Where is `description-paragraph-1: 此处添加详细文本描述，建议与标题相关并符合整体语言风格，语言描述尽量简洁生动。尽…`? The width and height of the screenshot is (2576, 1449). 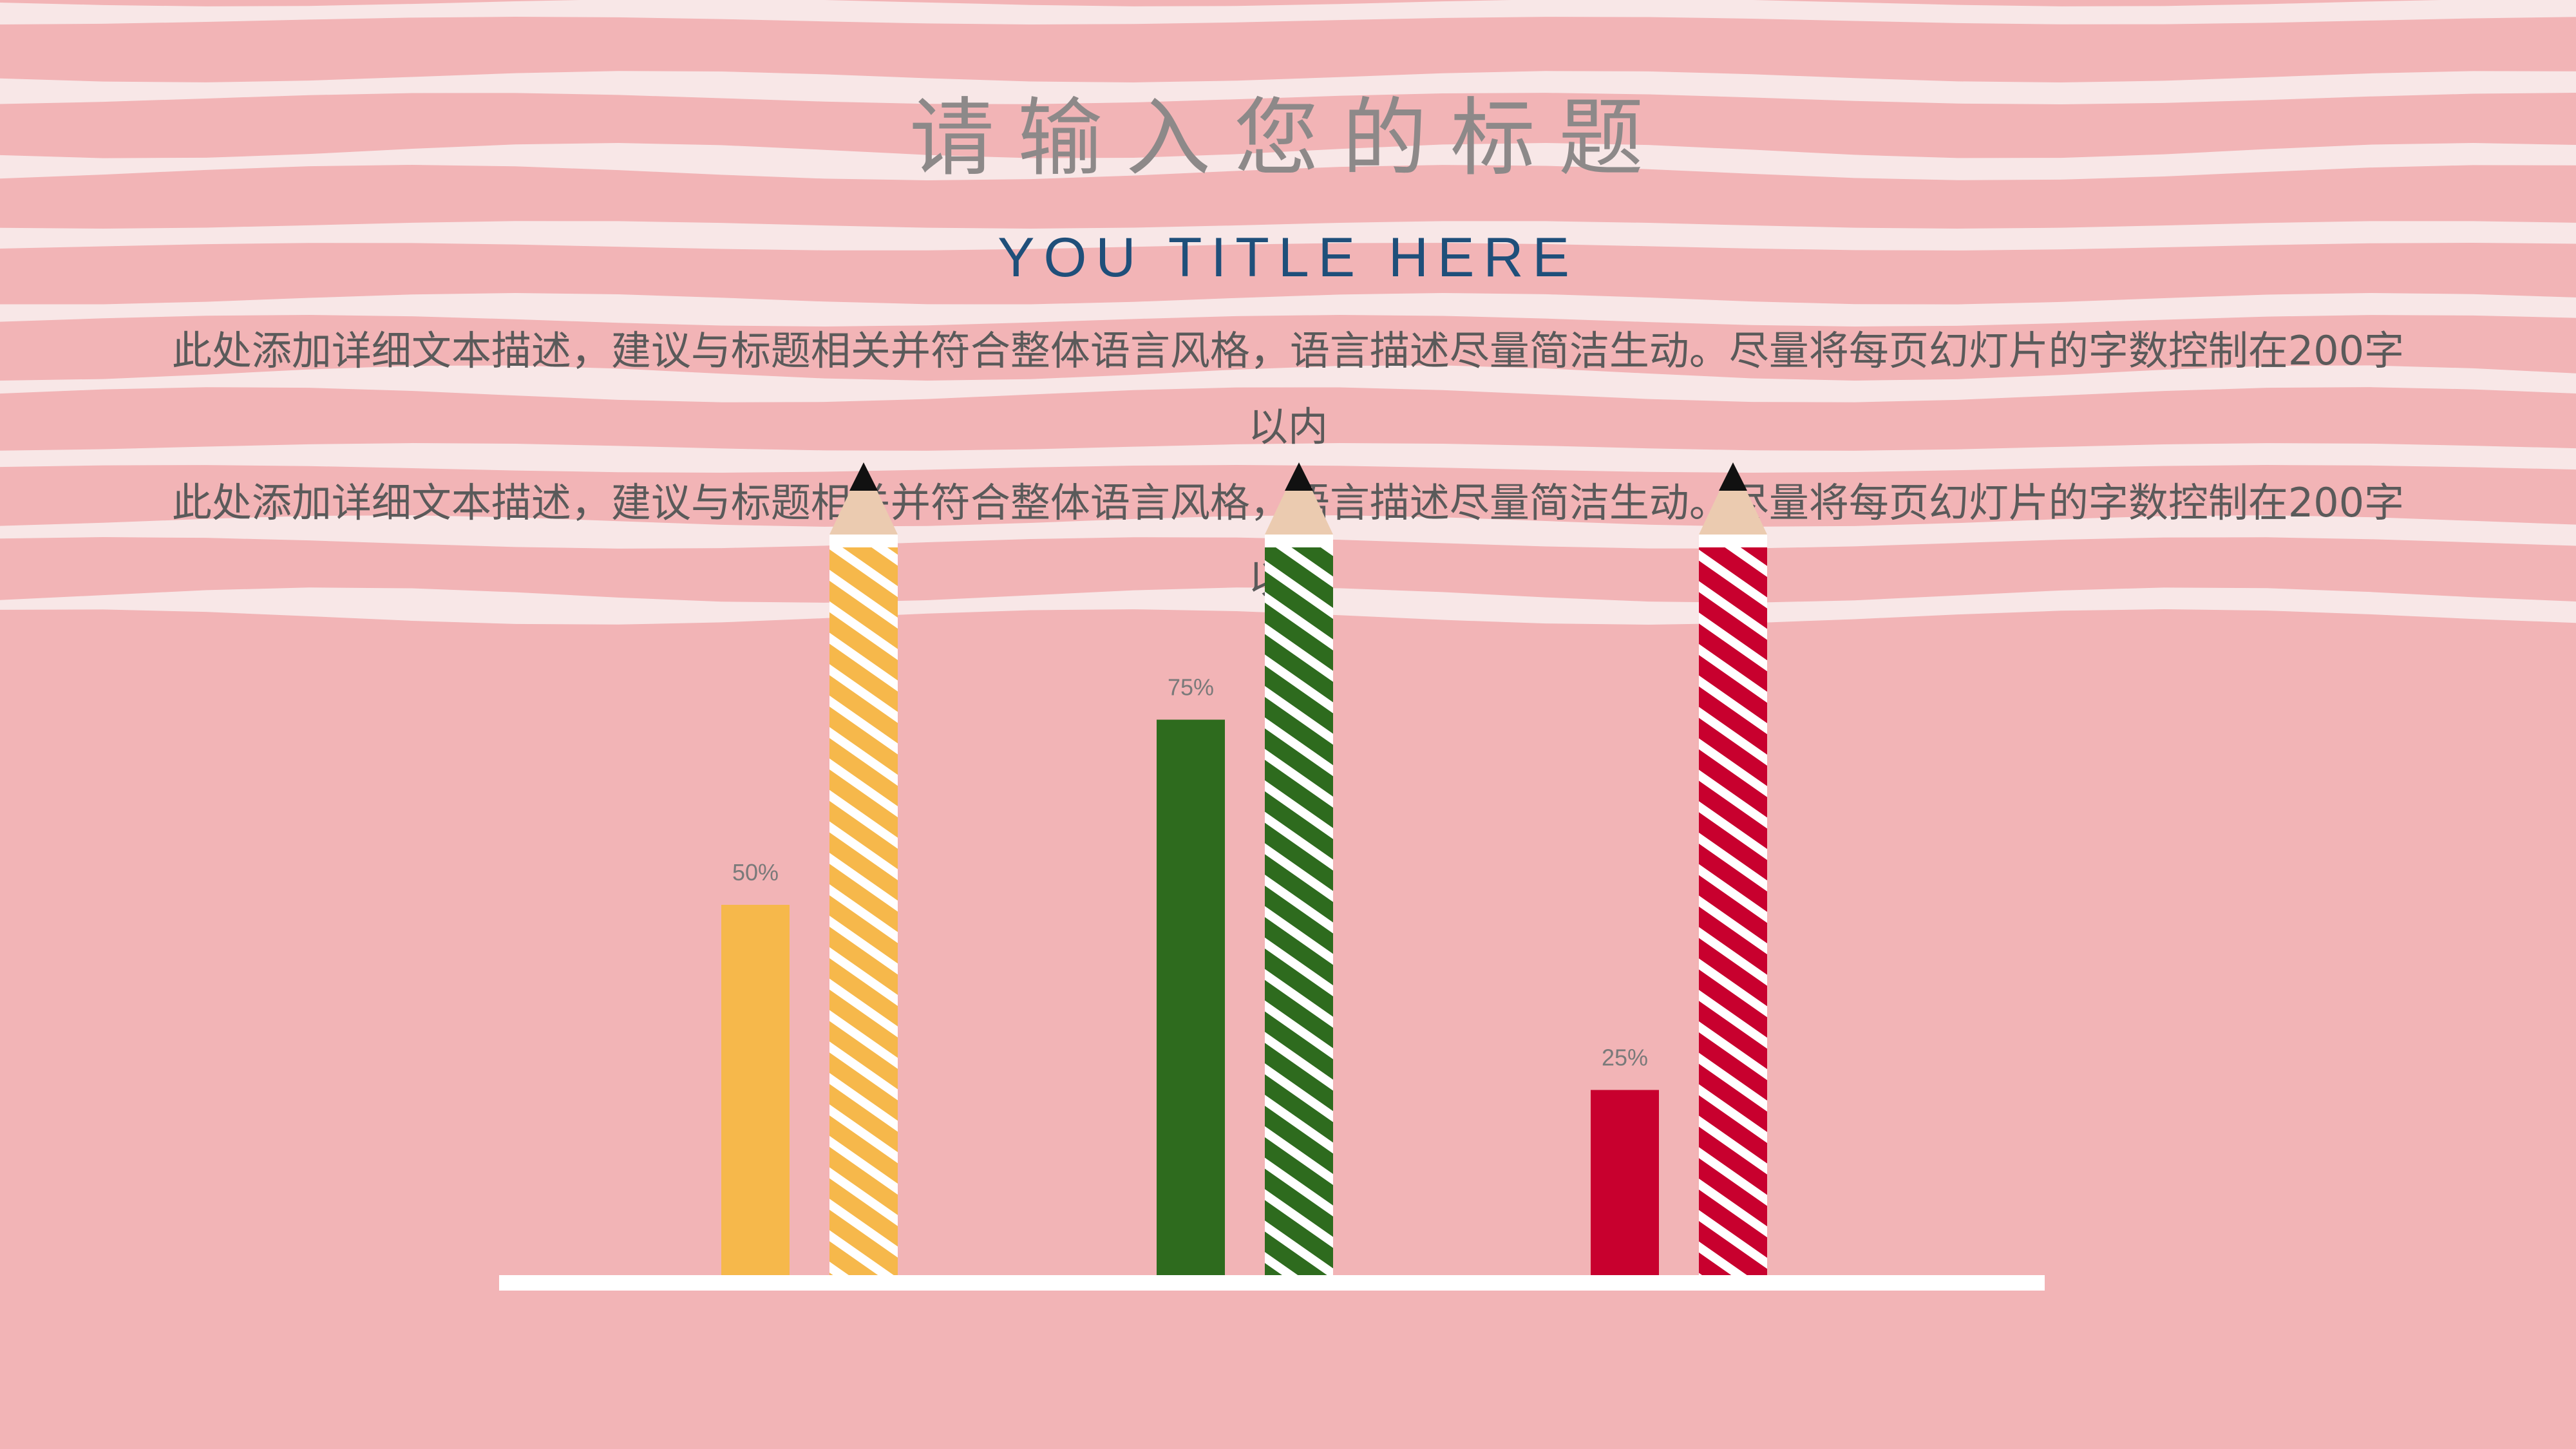
description-paragraph-1: 此处添加详细文本描述，建议与标题相关并符合整体语言风格，语言描述尽量简洁生动。尽… is located at coordinates (1288, 388).